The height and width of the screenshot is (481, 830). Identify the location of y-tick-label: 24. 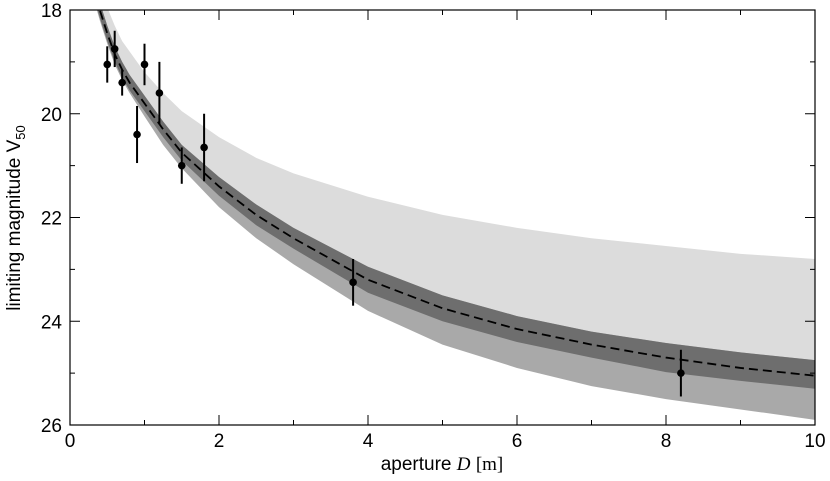
(52, 322).